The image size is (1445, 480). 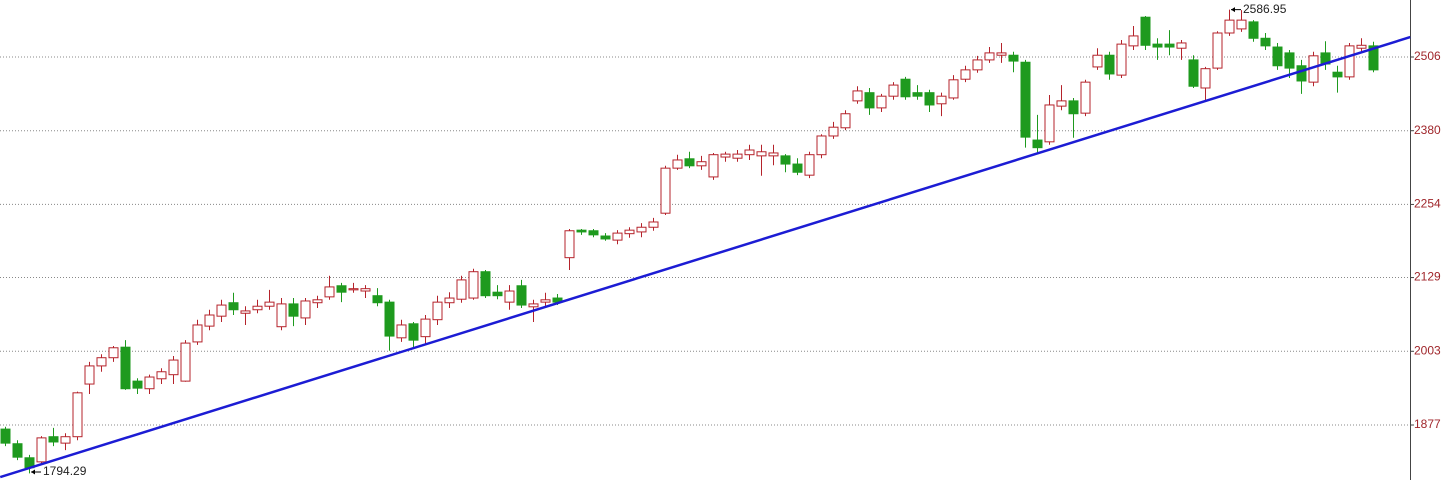 What do you see at coordinates (65, 471) in the screenshot?
I see `annotation-label: 1794.29` at bounding box center [65, 471].